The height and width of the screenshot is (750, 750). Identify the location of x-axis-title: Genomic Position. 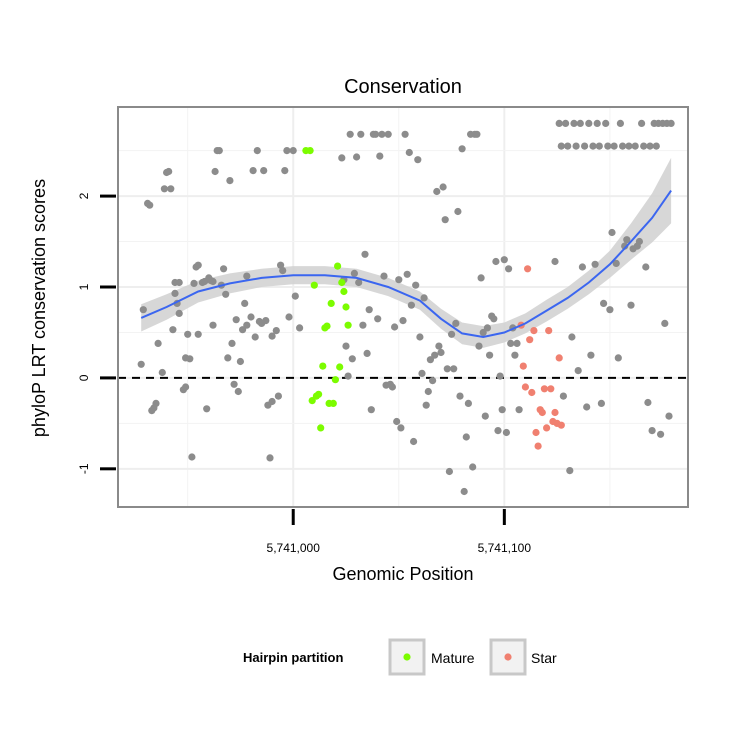
(402, 574).